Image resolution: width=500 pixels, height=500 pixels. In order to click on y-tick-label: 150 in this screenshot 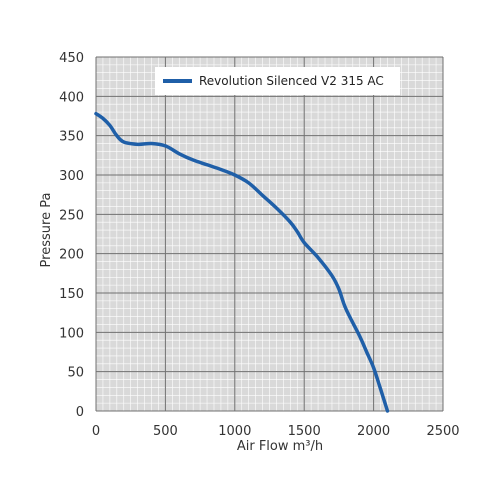, I will do `click(71, 294)`.